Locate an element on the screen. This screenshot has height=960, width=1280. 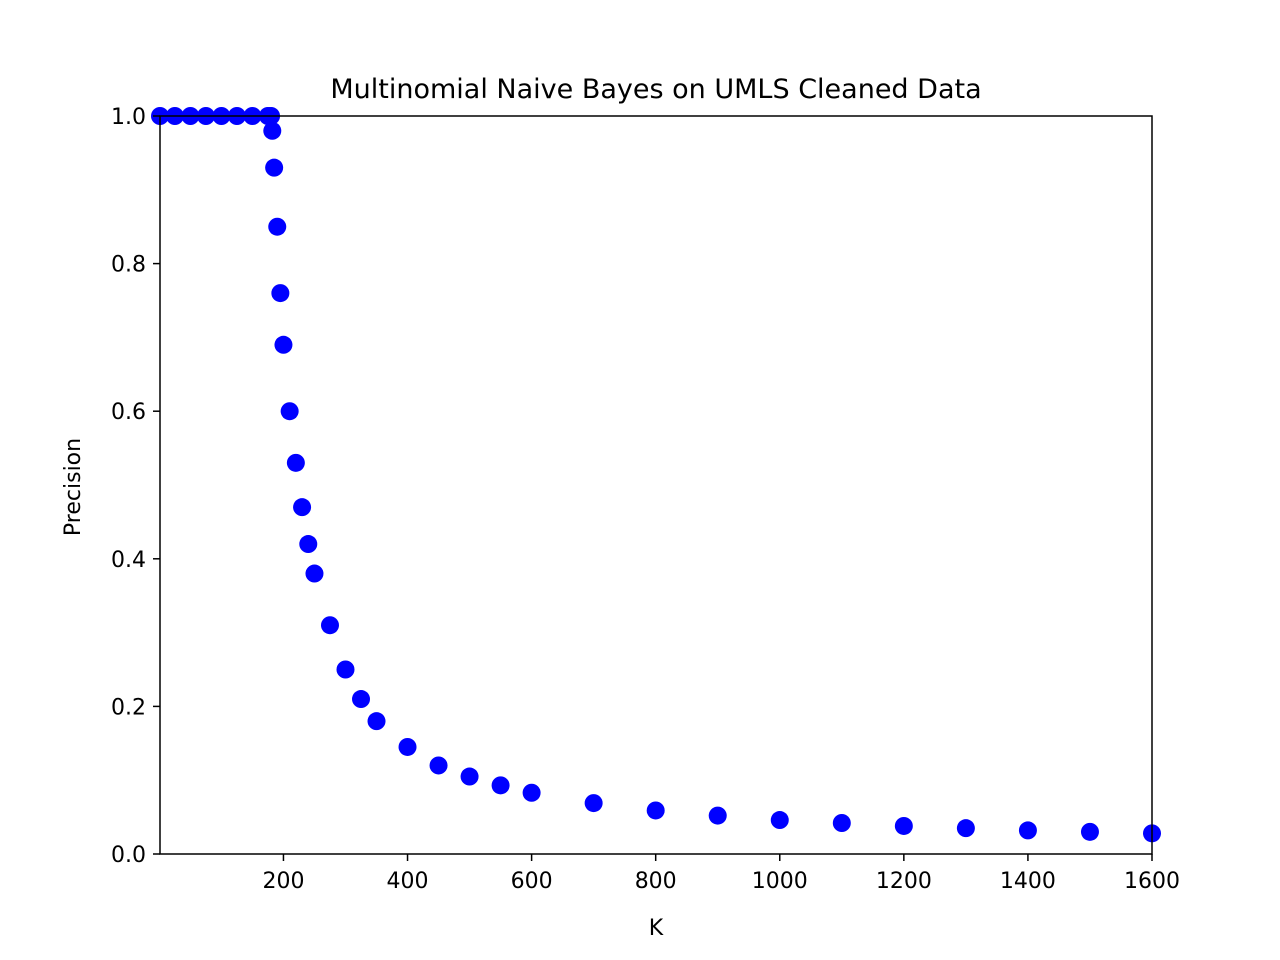
x-tick-label: 1200 is located at coordinates (904, 881).